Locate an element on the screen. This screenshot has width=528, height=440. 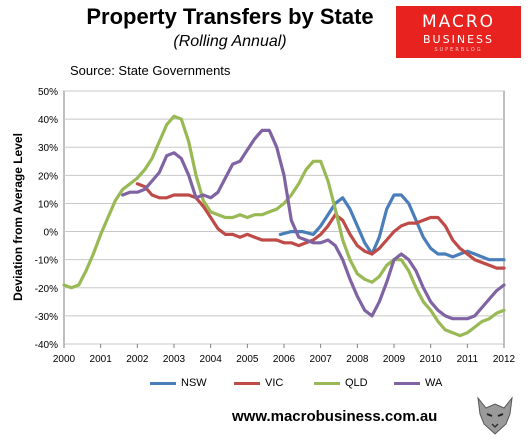
series-line-nsw is located at coordinates (392, 227).